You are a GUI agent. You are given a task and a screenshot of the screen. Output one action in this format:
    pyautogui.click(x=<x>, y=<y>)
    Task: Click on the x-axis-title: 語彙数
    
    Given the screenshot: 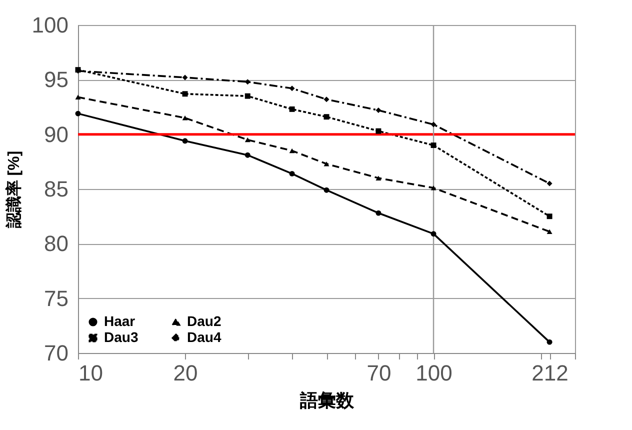 What is the action you would take?
    pyautogui.click(x=327, y=400)
    